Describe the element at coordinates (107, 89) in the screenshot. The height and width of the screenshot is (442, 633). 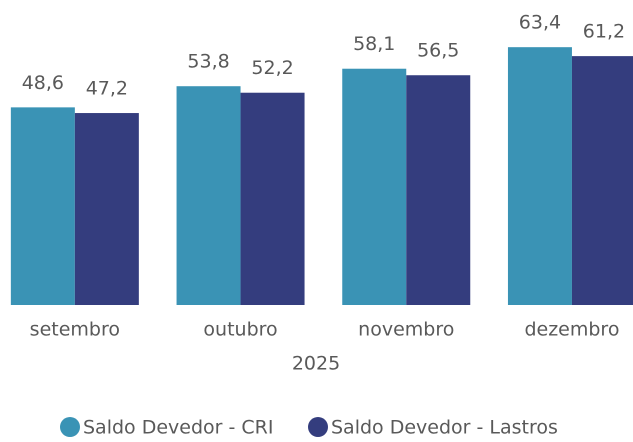
I see `data-label: 47,2` at that location.